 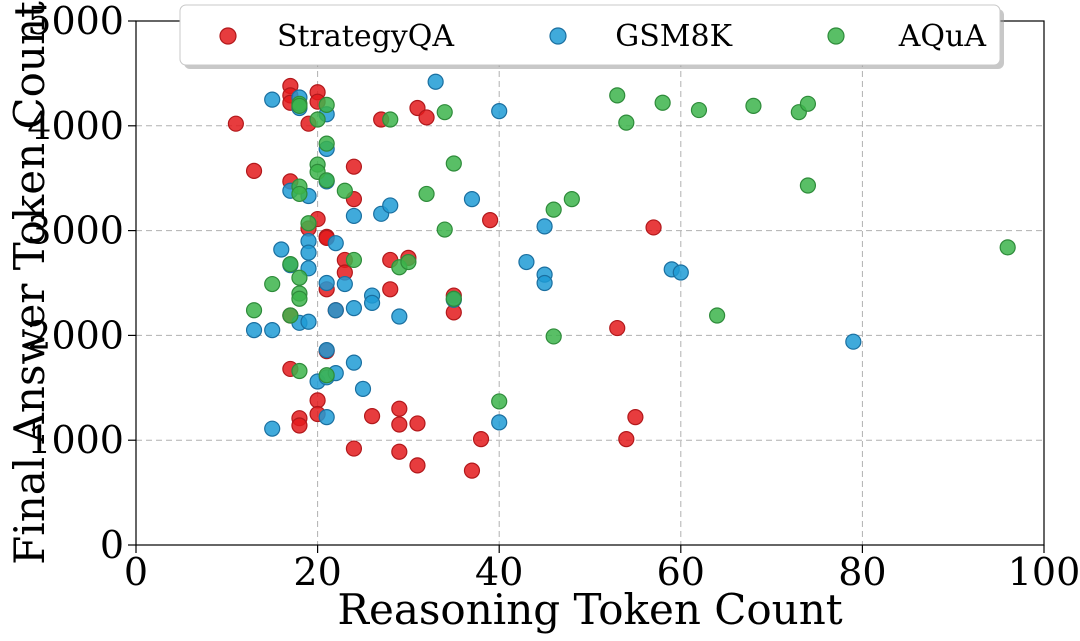 What do you see at coordinates (75, 231) in the screenshot?
I see `y-tick-label: 3000` at bounding box center [75, 231].